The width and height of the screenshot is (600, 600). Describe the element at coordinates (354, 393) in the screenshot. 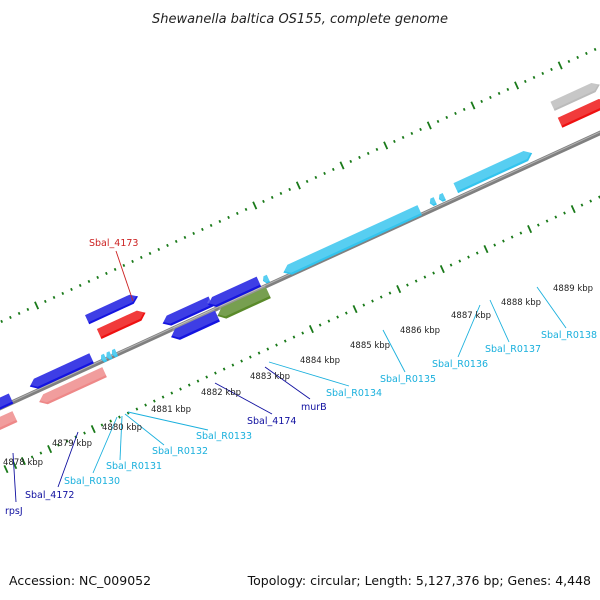

I see `feature-label-sbal-r0134: Sbal_R0134` at that location.